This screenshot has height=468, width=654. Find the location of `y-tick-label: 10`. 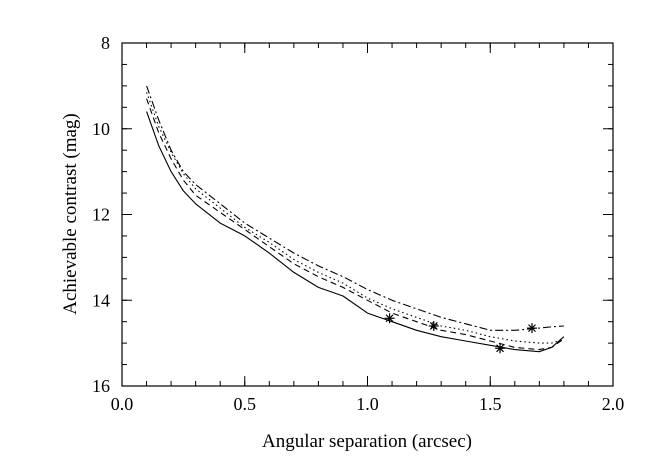

y-tick-label: 10 is located at coordinates (101, 129).